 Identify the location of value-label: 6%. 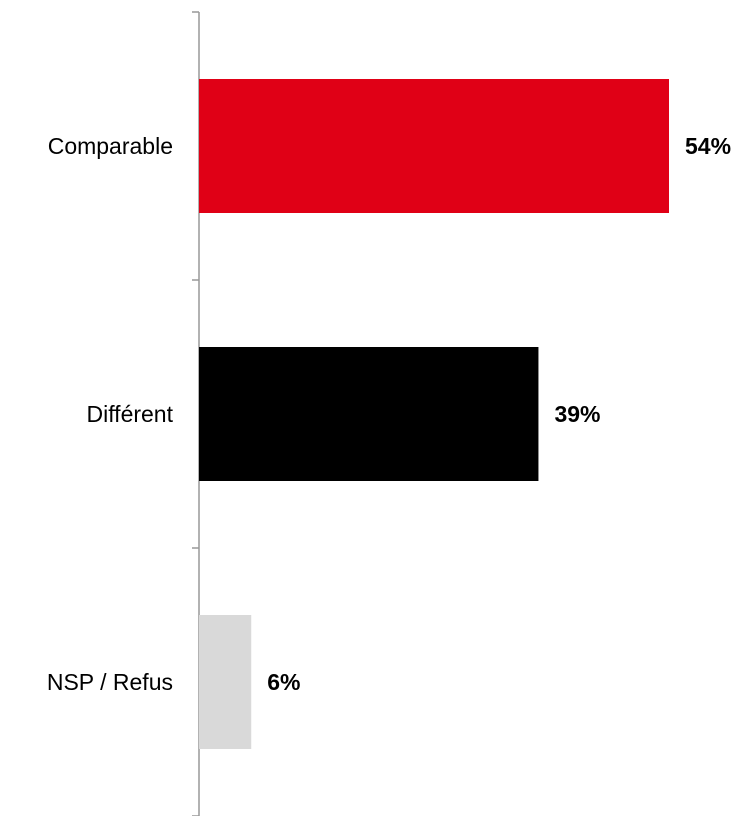
(283, 682).